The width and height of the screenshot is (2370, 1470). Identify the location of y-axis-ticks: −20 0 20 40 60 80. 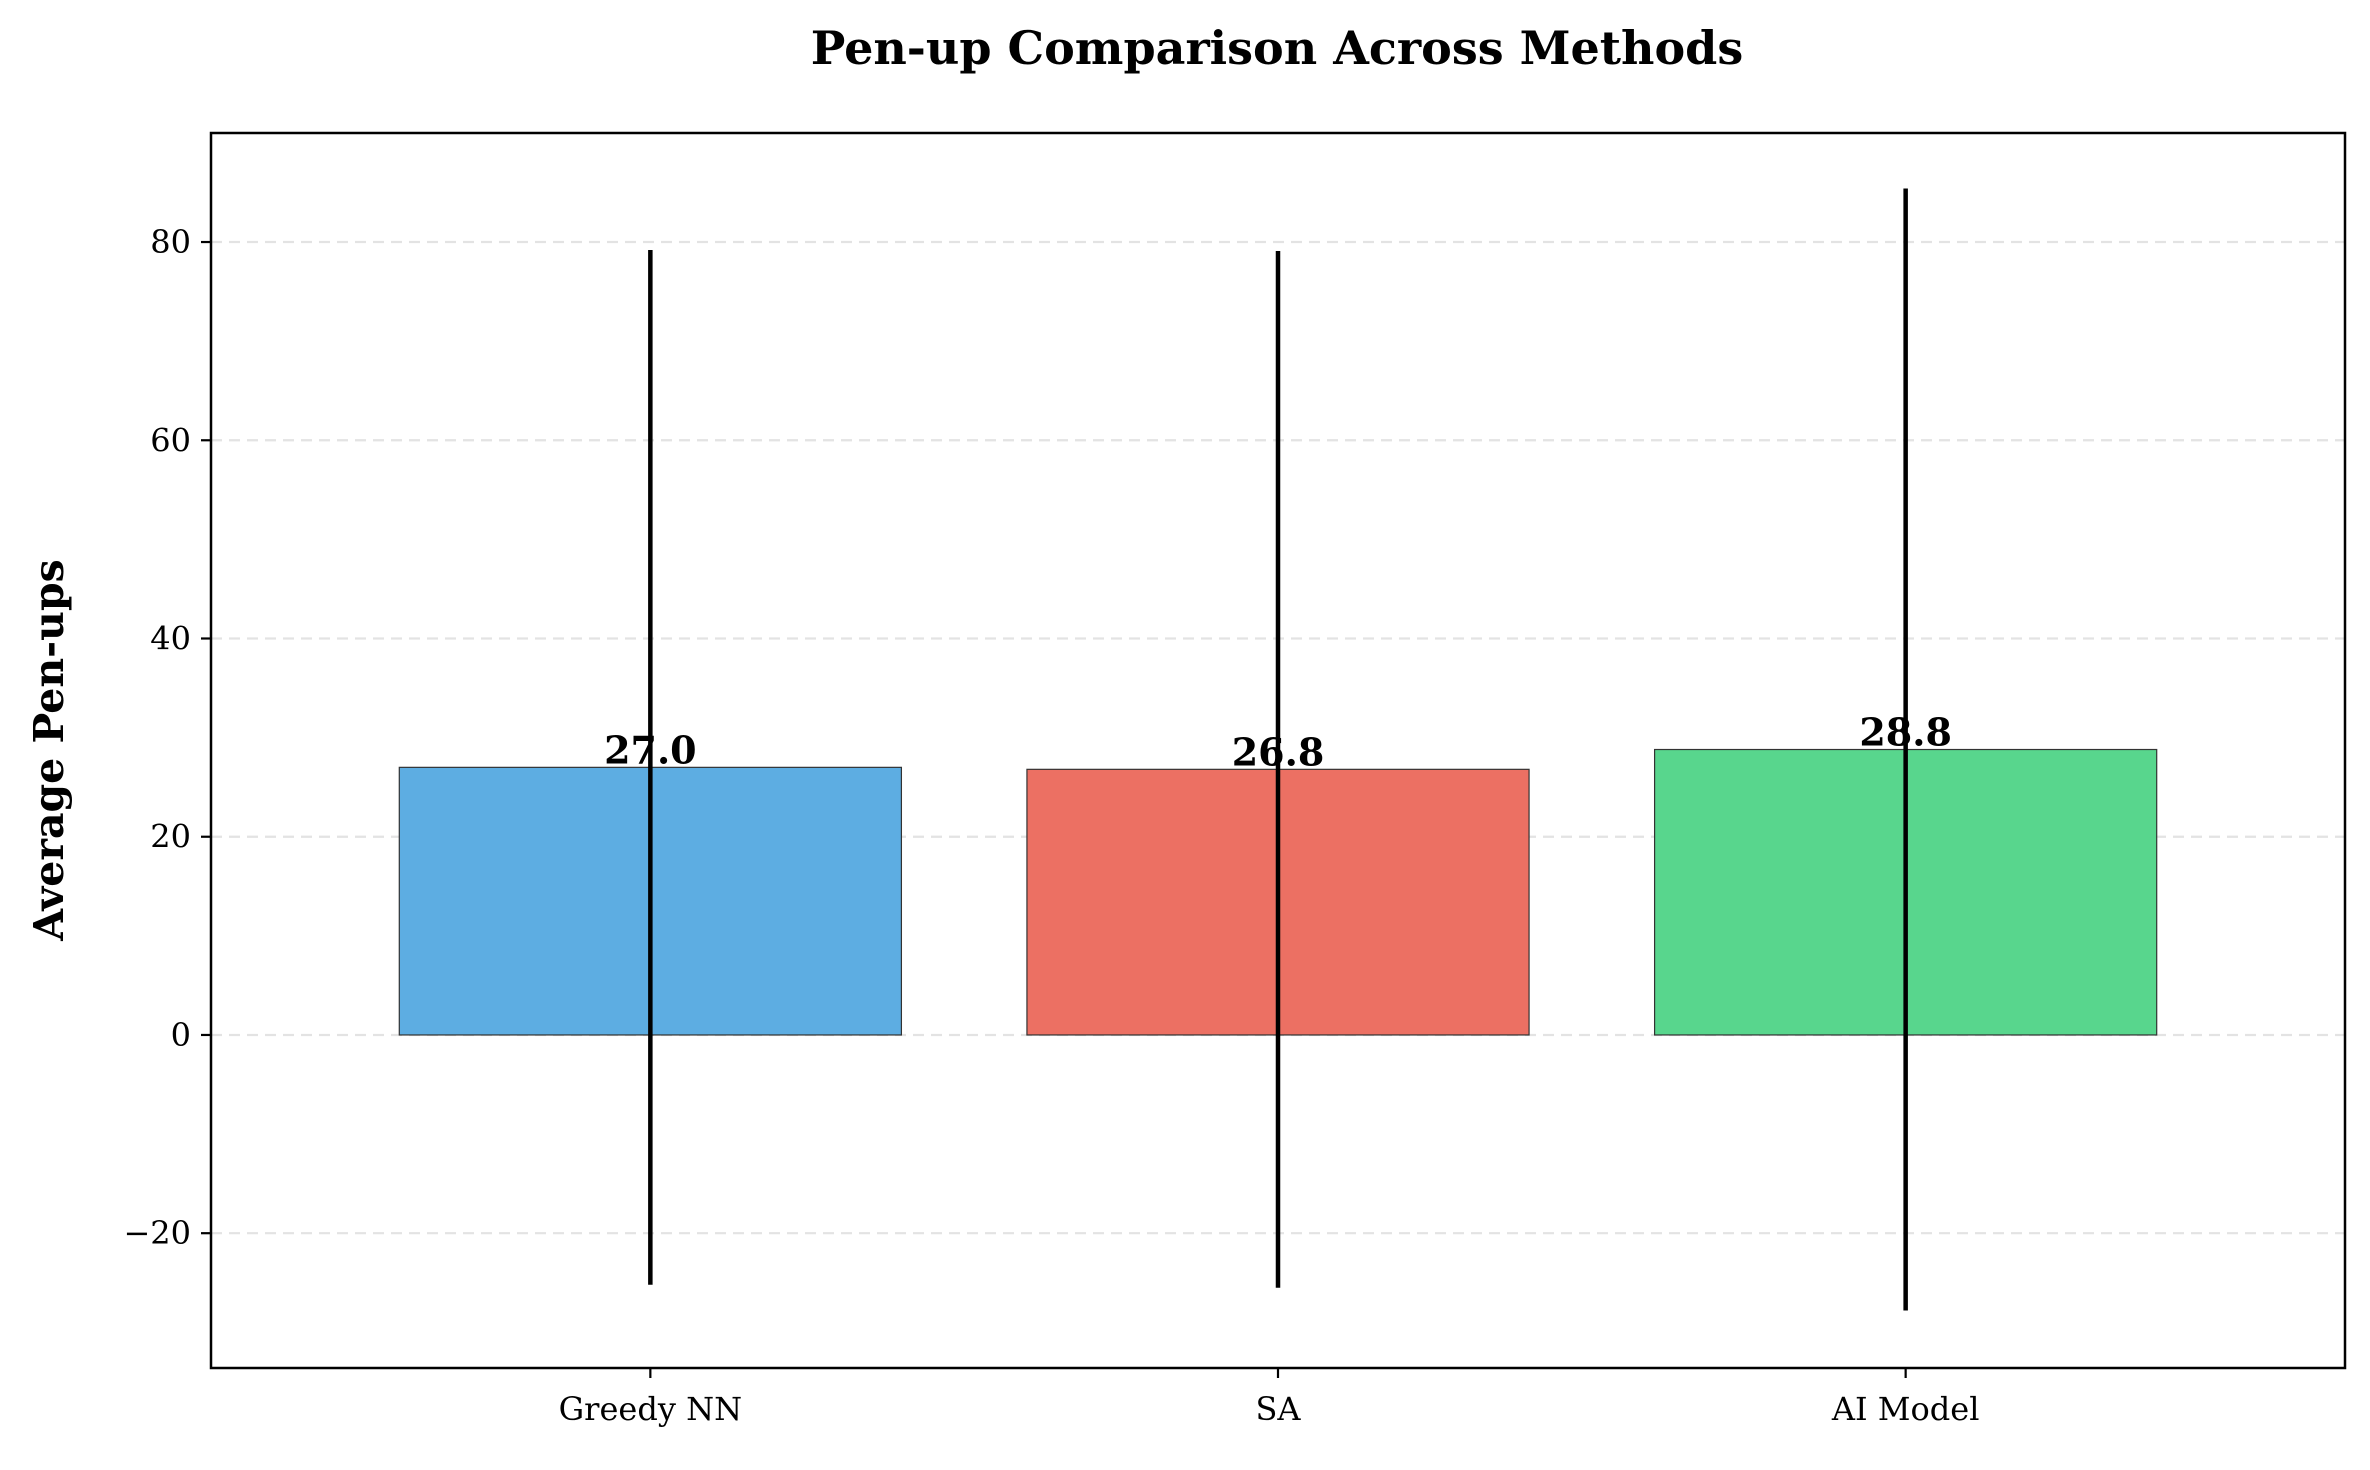
(167, 737).